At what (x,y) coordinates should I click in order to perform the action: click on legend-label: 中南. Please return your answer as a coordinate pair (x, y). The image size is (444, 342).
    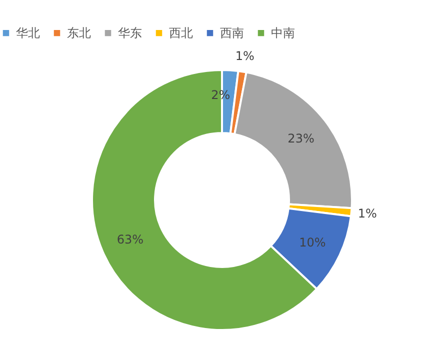
    Looking at the image, I should click on (283, 33).